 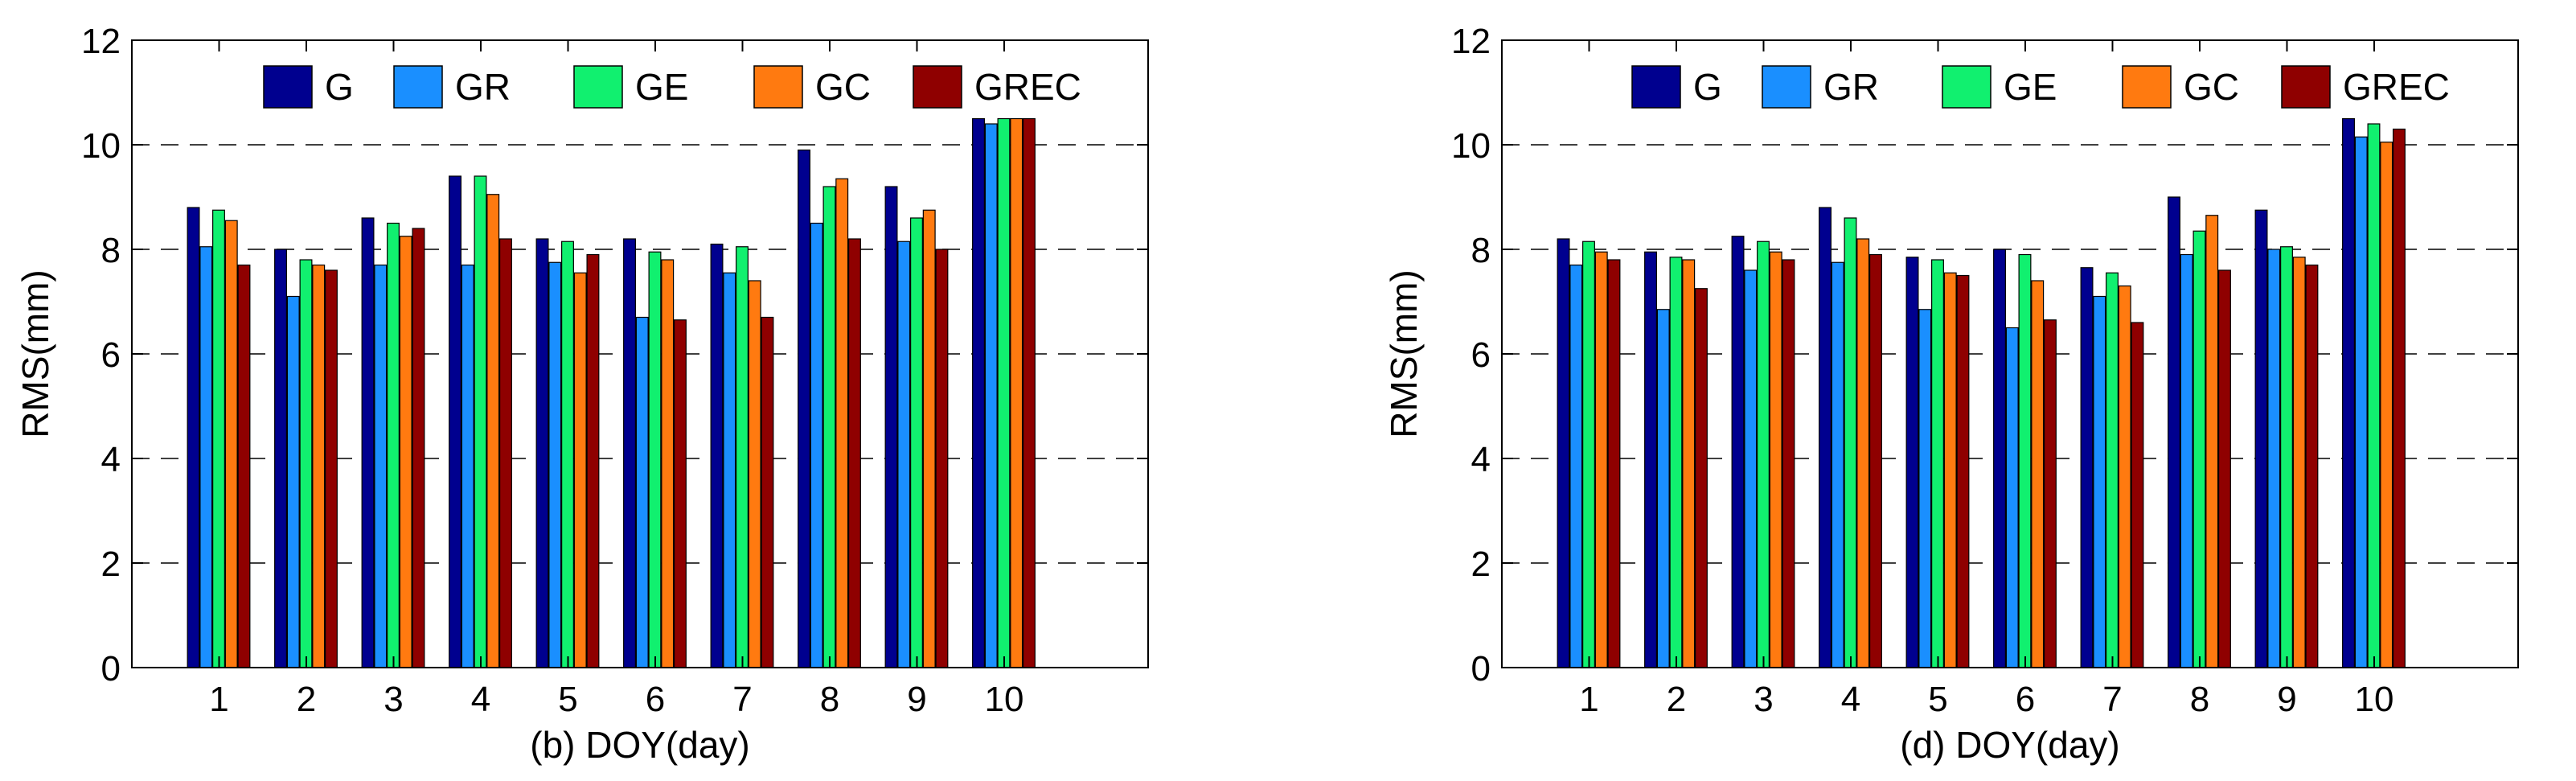 What do you see at coordinates (306, 700) in the screenshot?
I see `x-tick-label: 2` at bounding box center [306, 700].